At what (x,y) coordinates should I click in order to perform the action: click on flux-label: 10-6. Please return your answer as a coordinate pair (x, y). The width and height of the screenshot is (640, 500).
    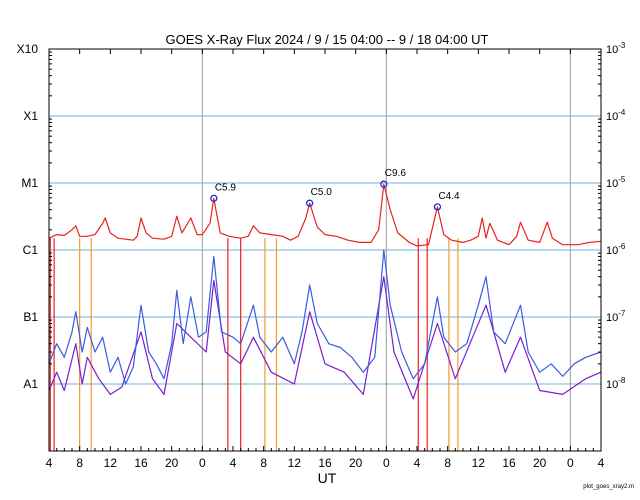
    Looking at the image, I should click on (616, 249).